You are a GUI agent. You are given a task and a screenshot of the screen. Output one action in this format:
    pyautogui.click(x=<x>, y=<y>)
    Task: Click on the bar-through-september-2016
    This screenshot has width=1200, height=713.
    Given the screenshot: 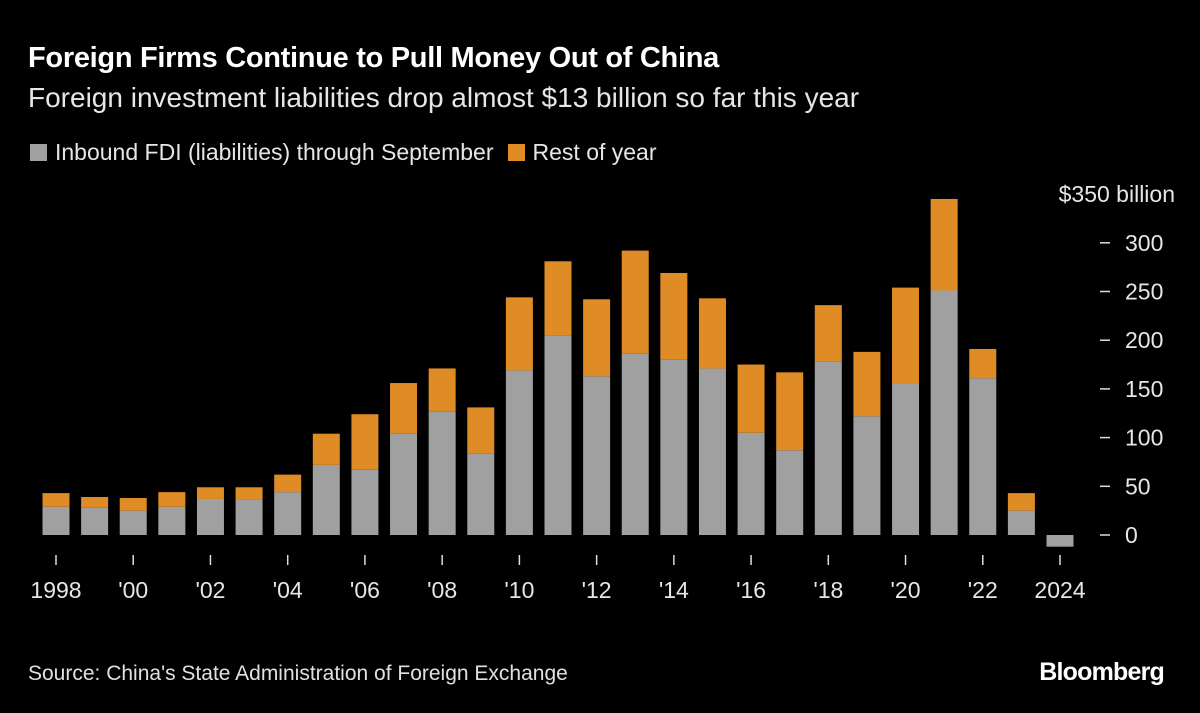 What is the action you would take?
    pyautogui.click(x=751, y=483)
    